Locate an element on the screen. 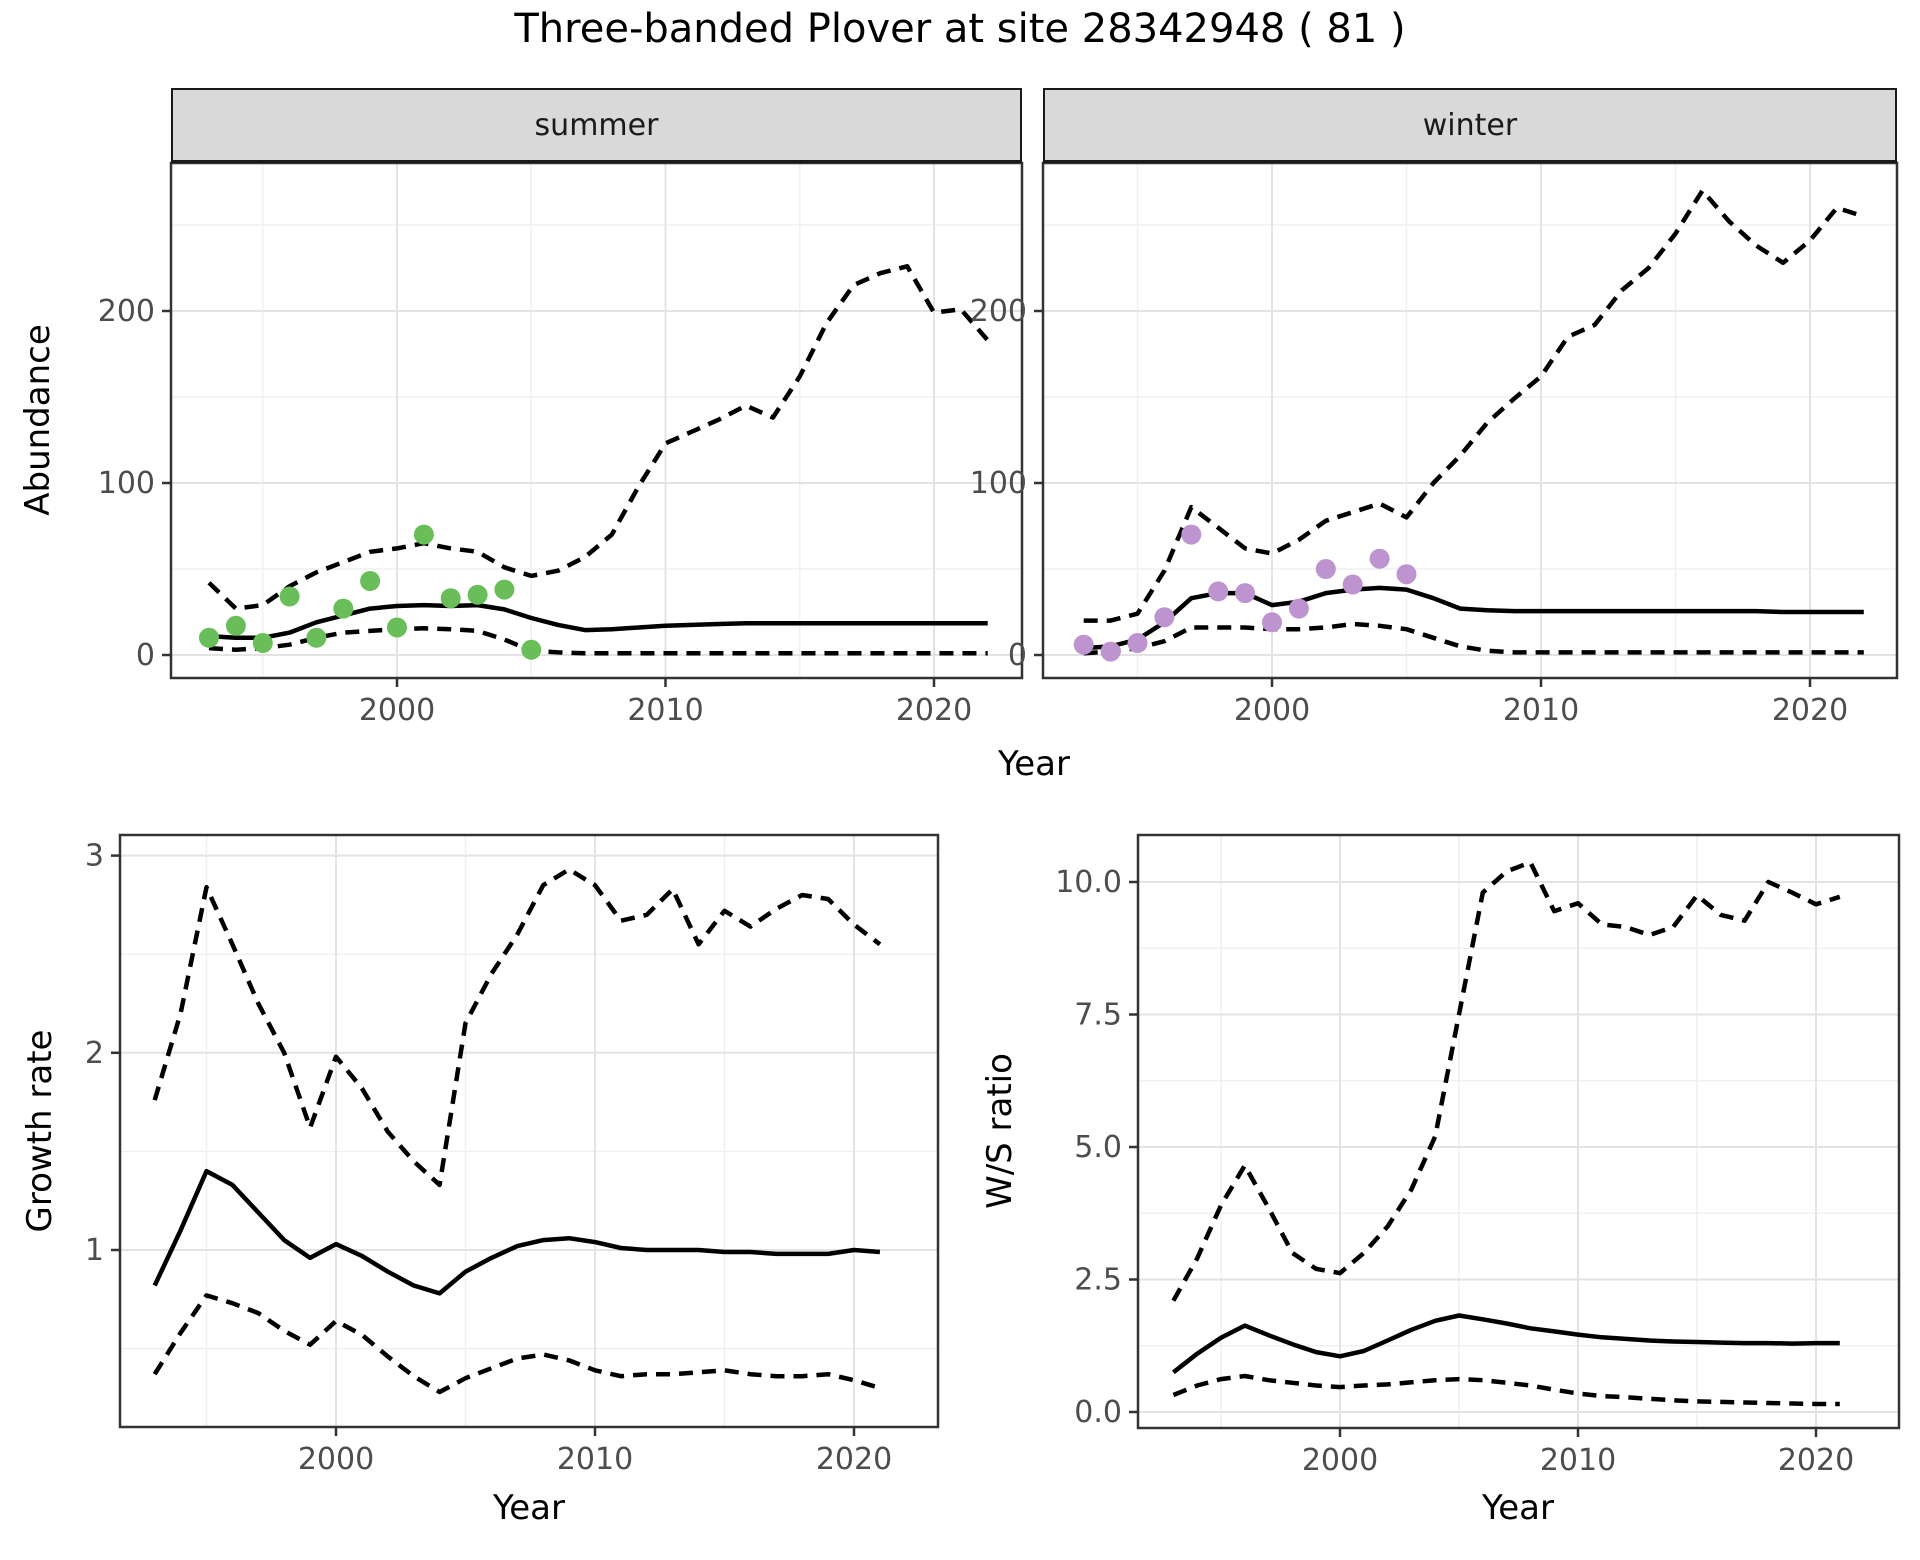 This screenshot has height=1560, width=1920. ws-ratio-lower-ci-line is located at coordinates (1506, 1390).